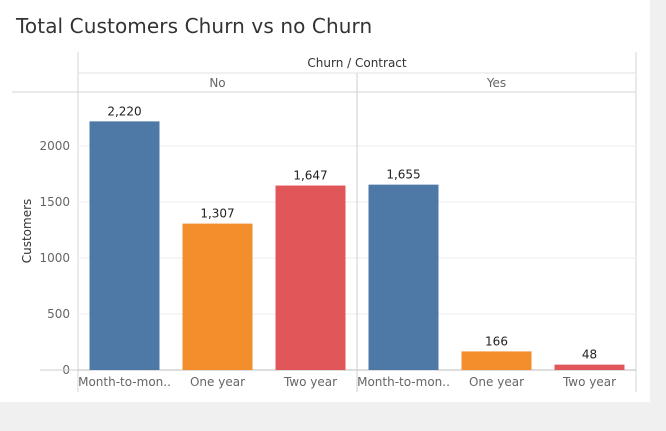 Image resolution: width=666 pixels, height=431 pixels. Describe the element at coordinates (496, 341) in the screenshot. I see `data-label: 166` at that location.